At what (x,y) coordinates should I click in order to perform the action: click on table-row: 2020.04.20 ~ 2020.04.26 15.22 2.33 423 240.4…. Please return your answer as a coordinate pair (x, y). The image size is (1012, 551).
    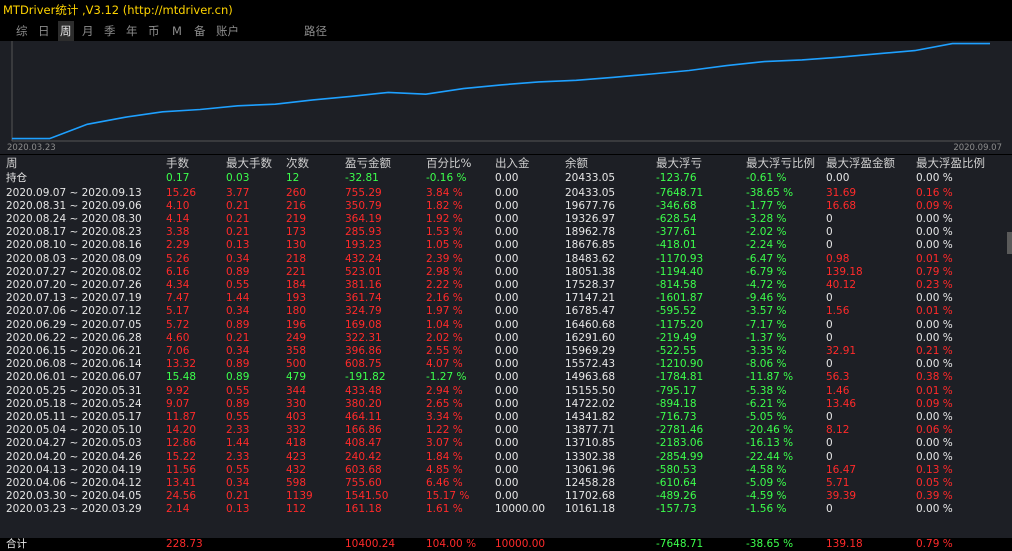
    Looking at the image, I should click on (506, 457).